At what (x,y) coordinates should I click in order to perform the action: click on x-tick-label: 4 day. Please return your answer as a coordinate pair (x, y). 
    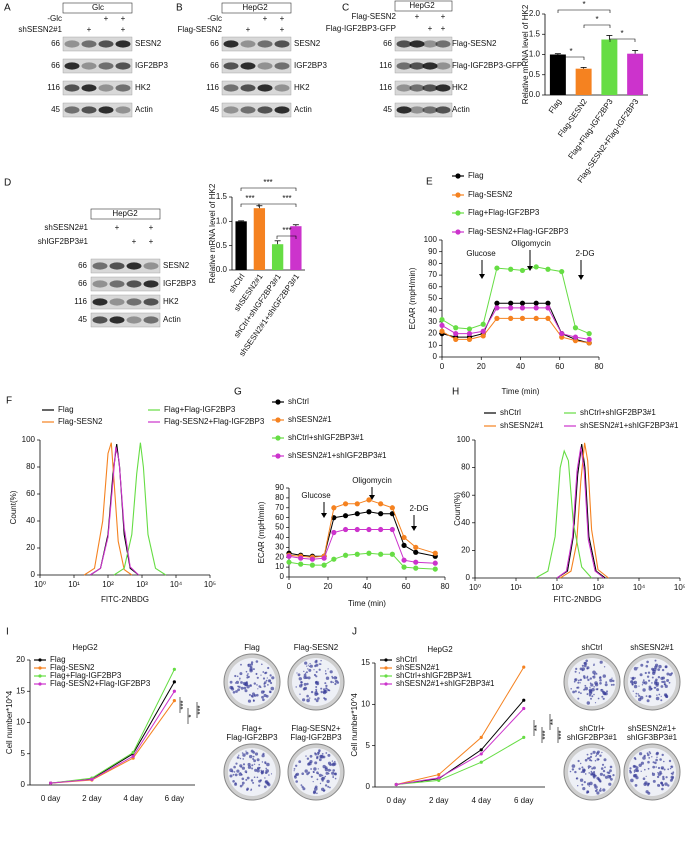
    Looking at the image, I should click on (481, 800).